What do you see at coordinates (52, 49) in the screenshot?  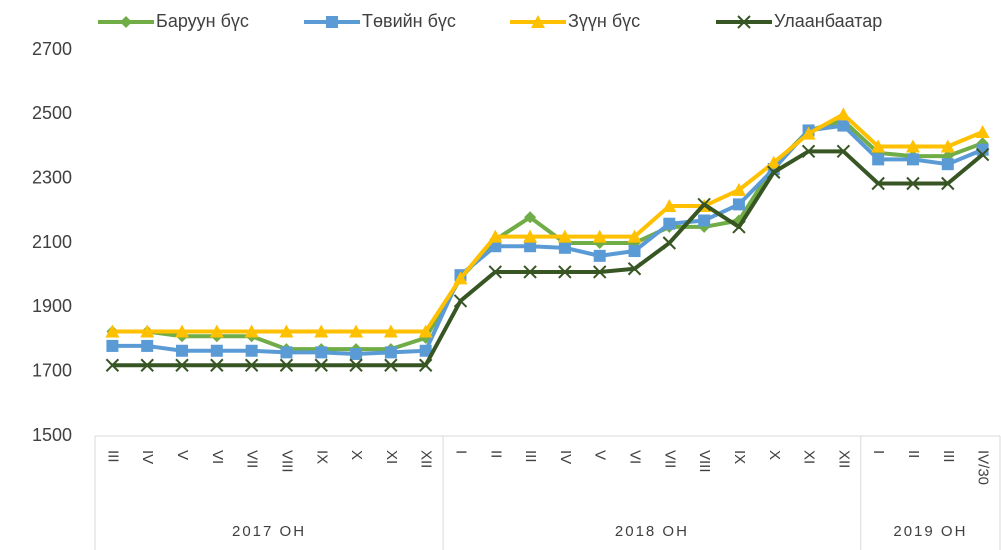 I see `y-tick-label: 2700` at bounding box center [52, 49].